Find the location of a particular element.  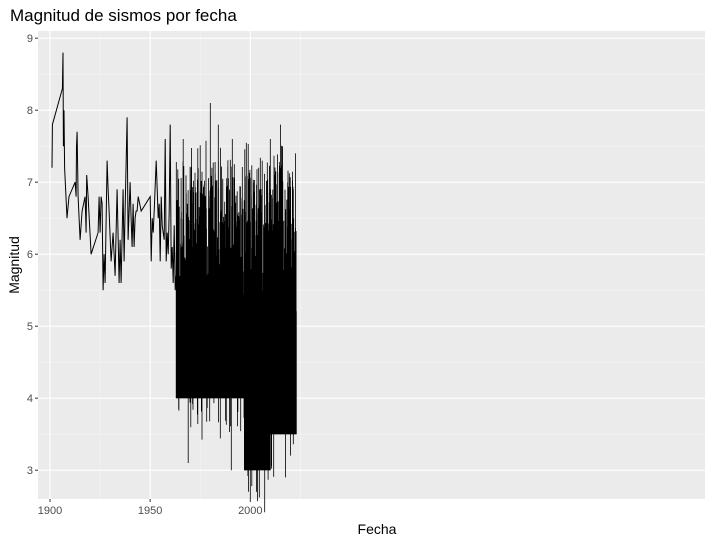

y-tick-label: 9 is located at coordinates (30, 39).